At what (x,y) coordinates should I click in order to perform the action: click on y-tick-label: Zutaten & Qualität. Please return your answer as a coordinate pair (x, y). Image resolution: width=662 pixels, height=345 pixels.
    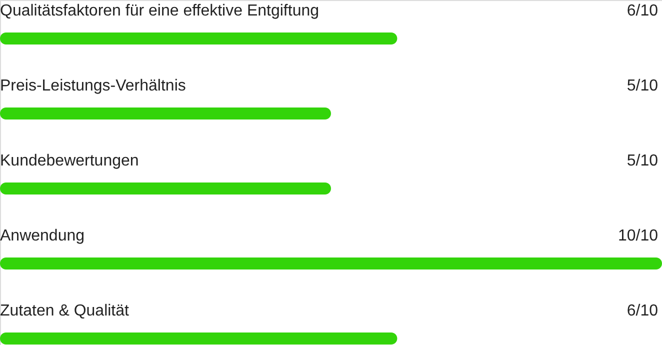
    Looking at the image, I should click on (65, 311).